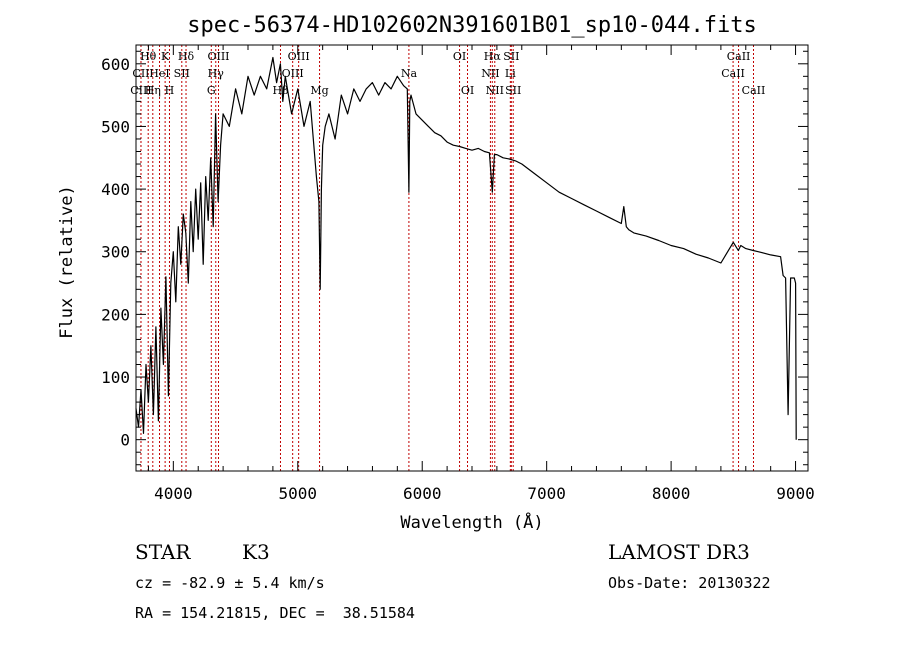 Image resolution: width=900 pixels, height=649 pixels. I want to click on coordinates: RA = 154.21815, DEC = 38.51584, so click(275, 613).